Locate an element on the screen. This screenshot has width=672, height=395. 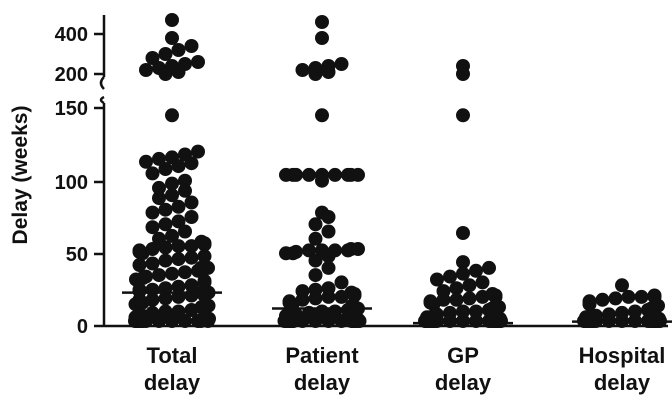
y-tick-label-0: 0 is located at coordinates (82, 327).